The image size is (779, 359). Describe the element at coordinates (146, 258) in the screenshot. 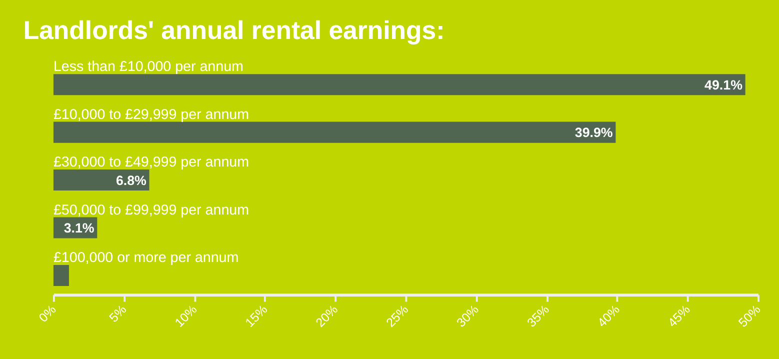

I see `y-tick-label: £100,000 or more per annum` at that location.